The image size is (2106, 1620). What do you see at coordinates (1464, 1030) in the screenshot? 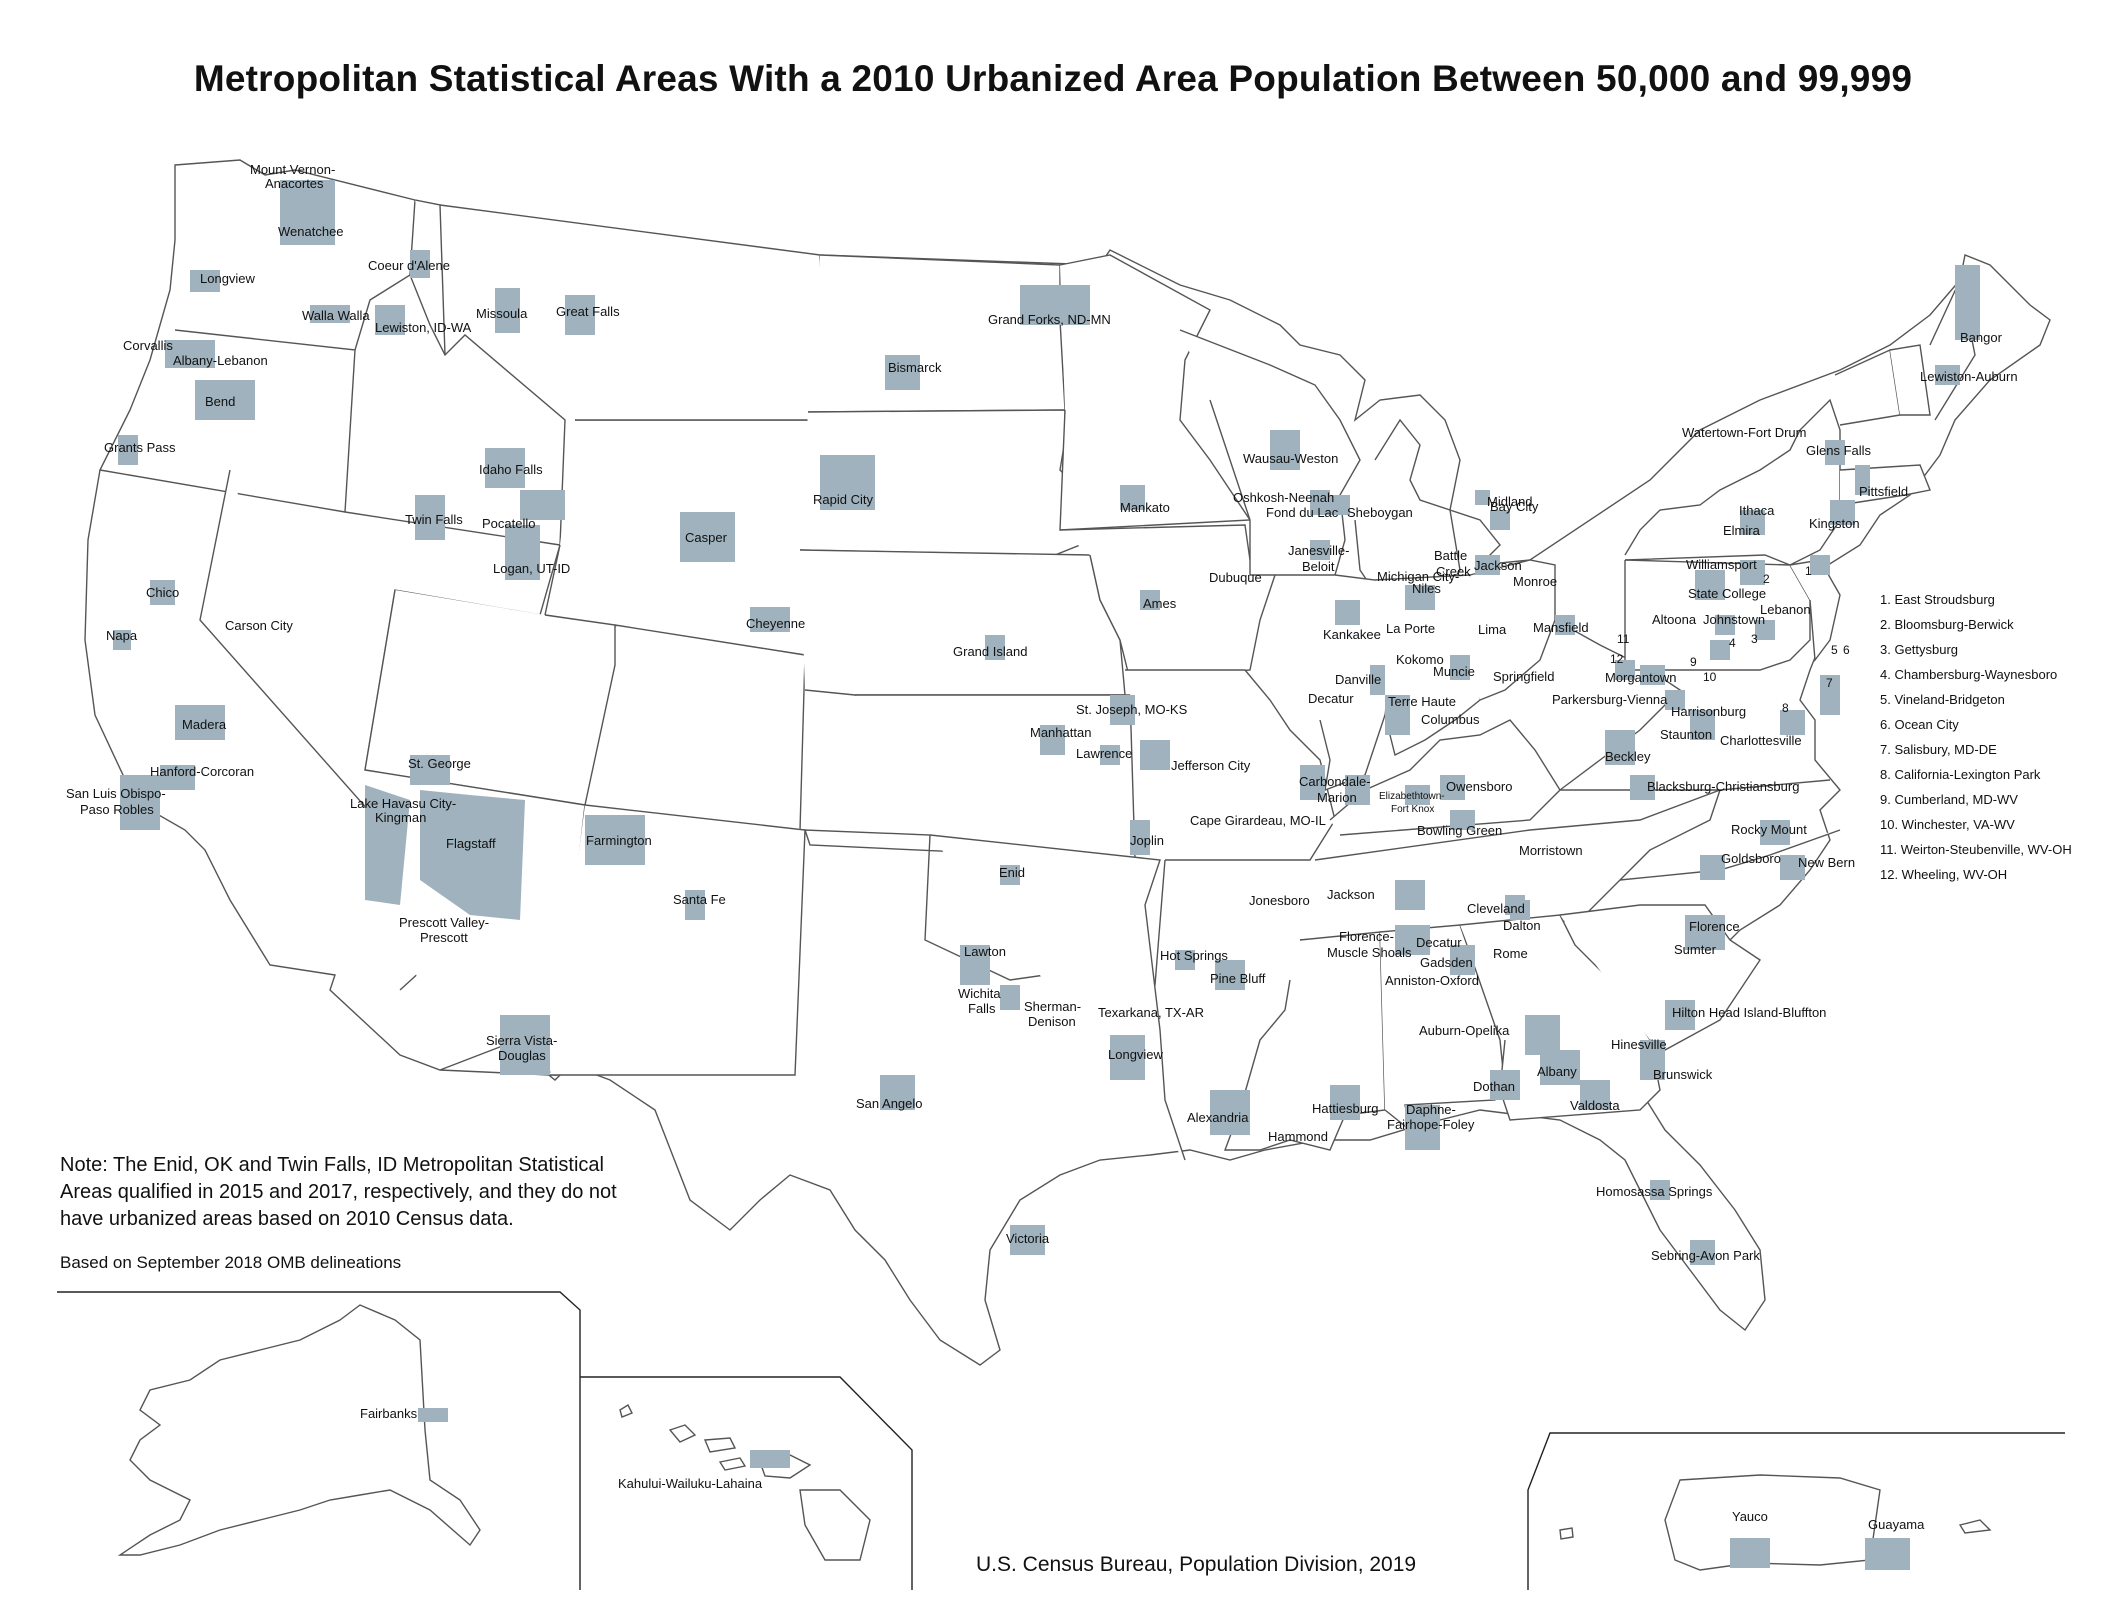
I see `city-label: Auburn-Opelika` at bounding box center [1464, 1030].